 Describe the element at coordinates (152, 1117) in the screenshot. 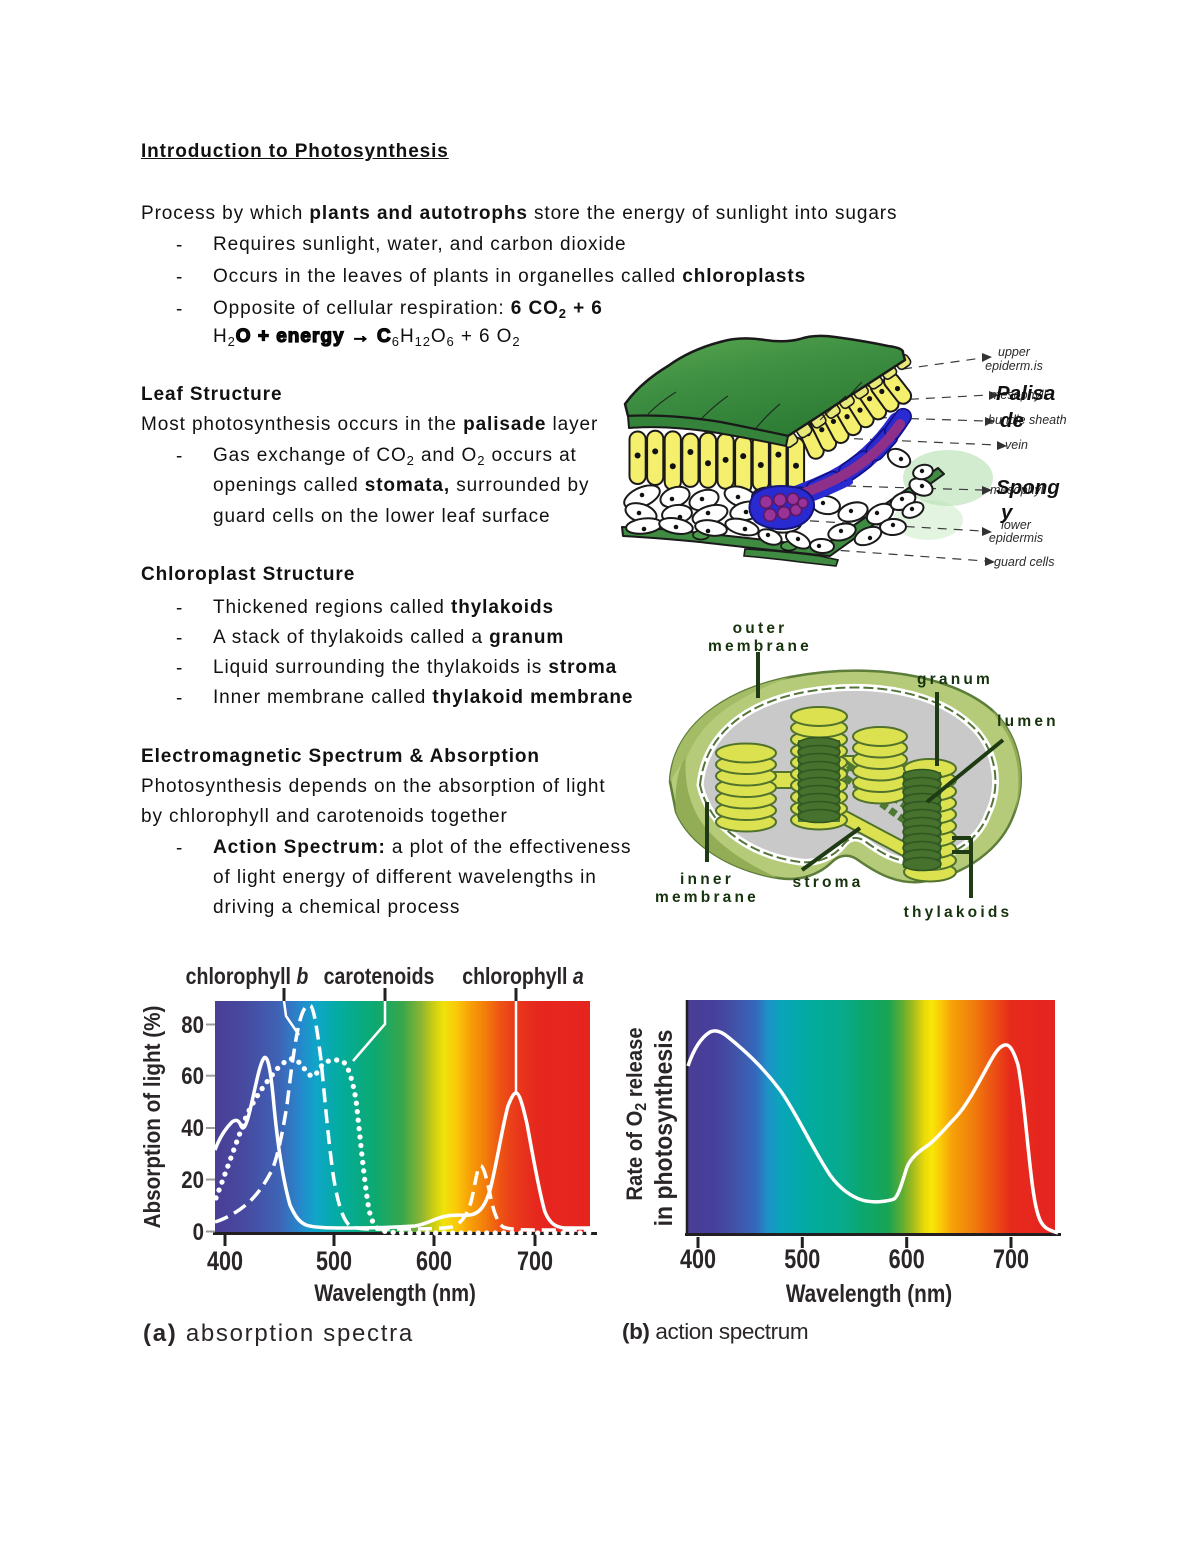

I see `svg-text: Absorption of light (%)` at that location.